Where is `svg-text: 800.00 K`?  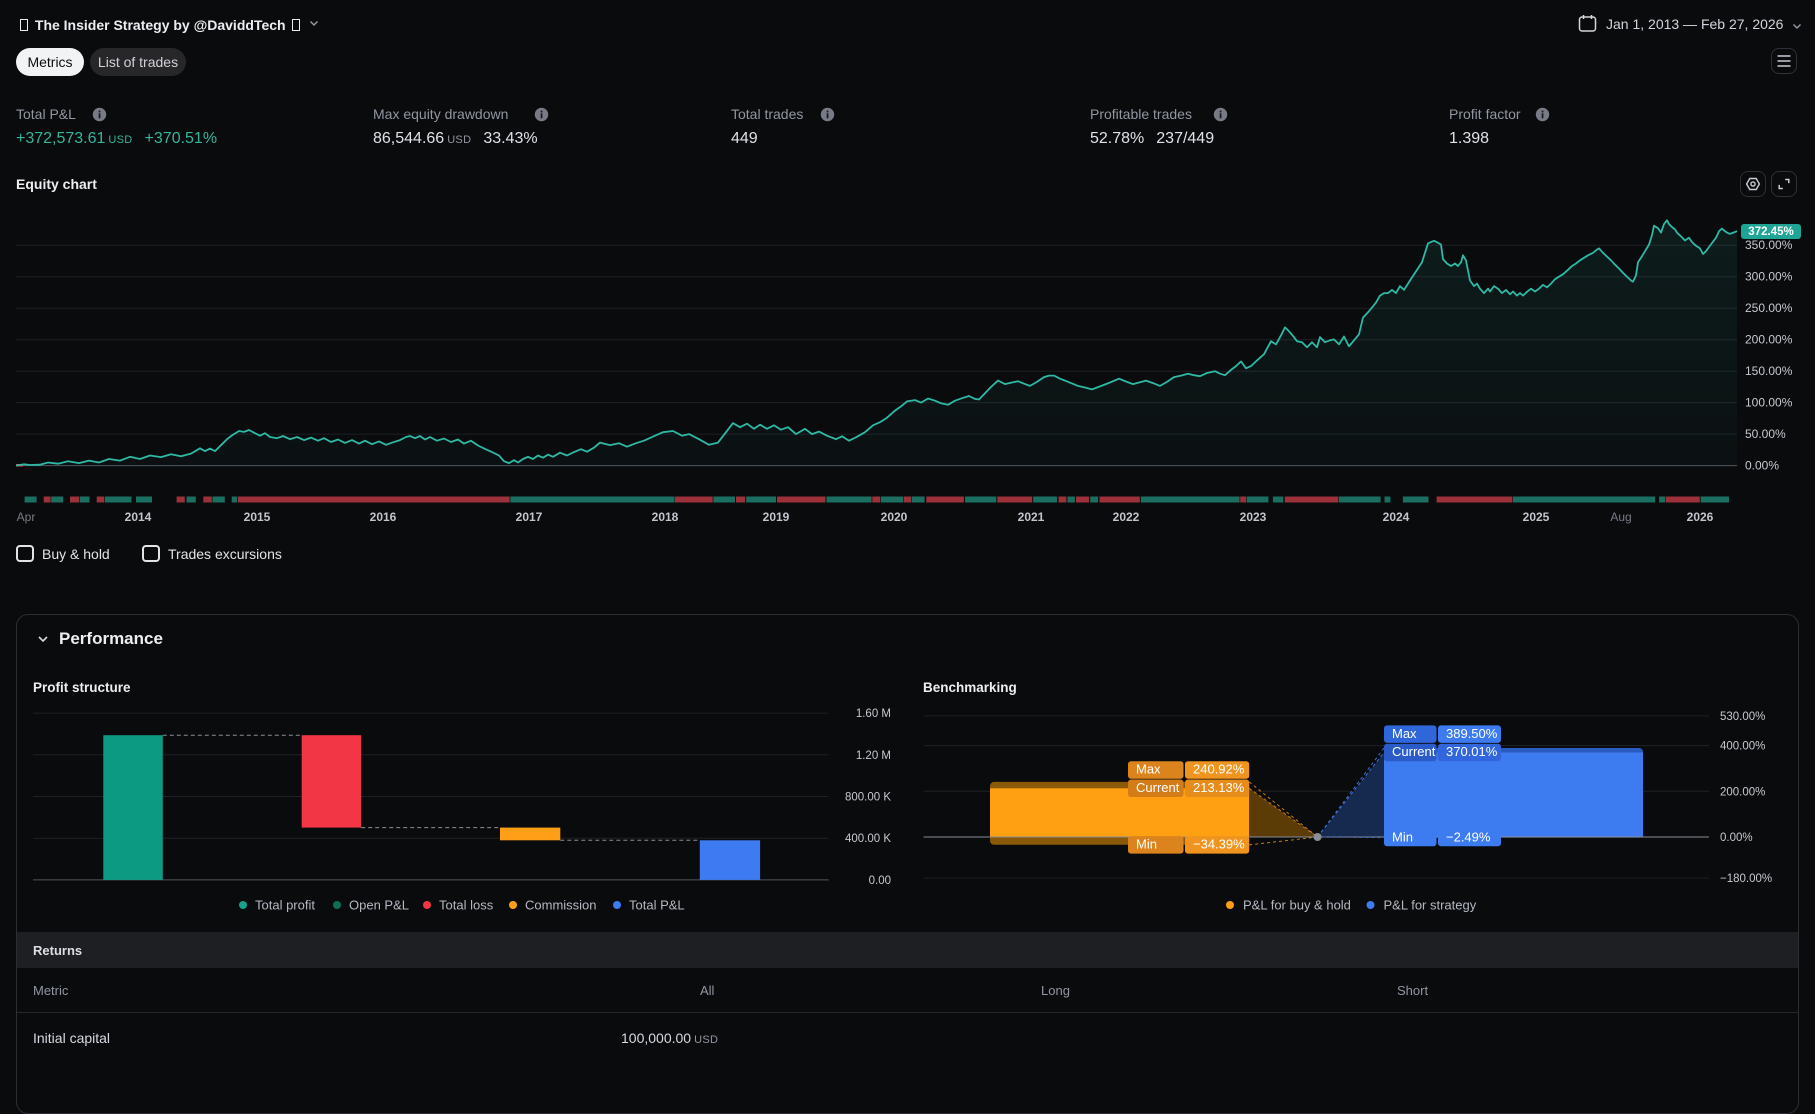 svg-text: 800.00 K is located at coordinates (868, 798).